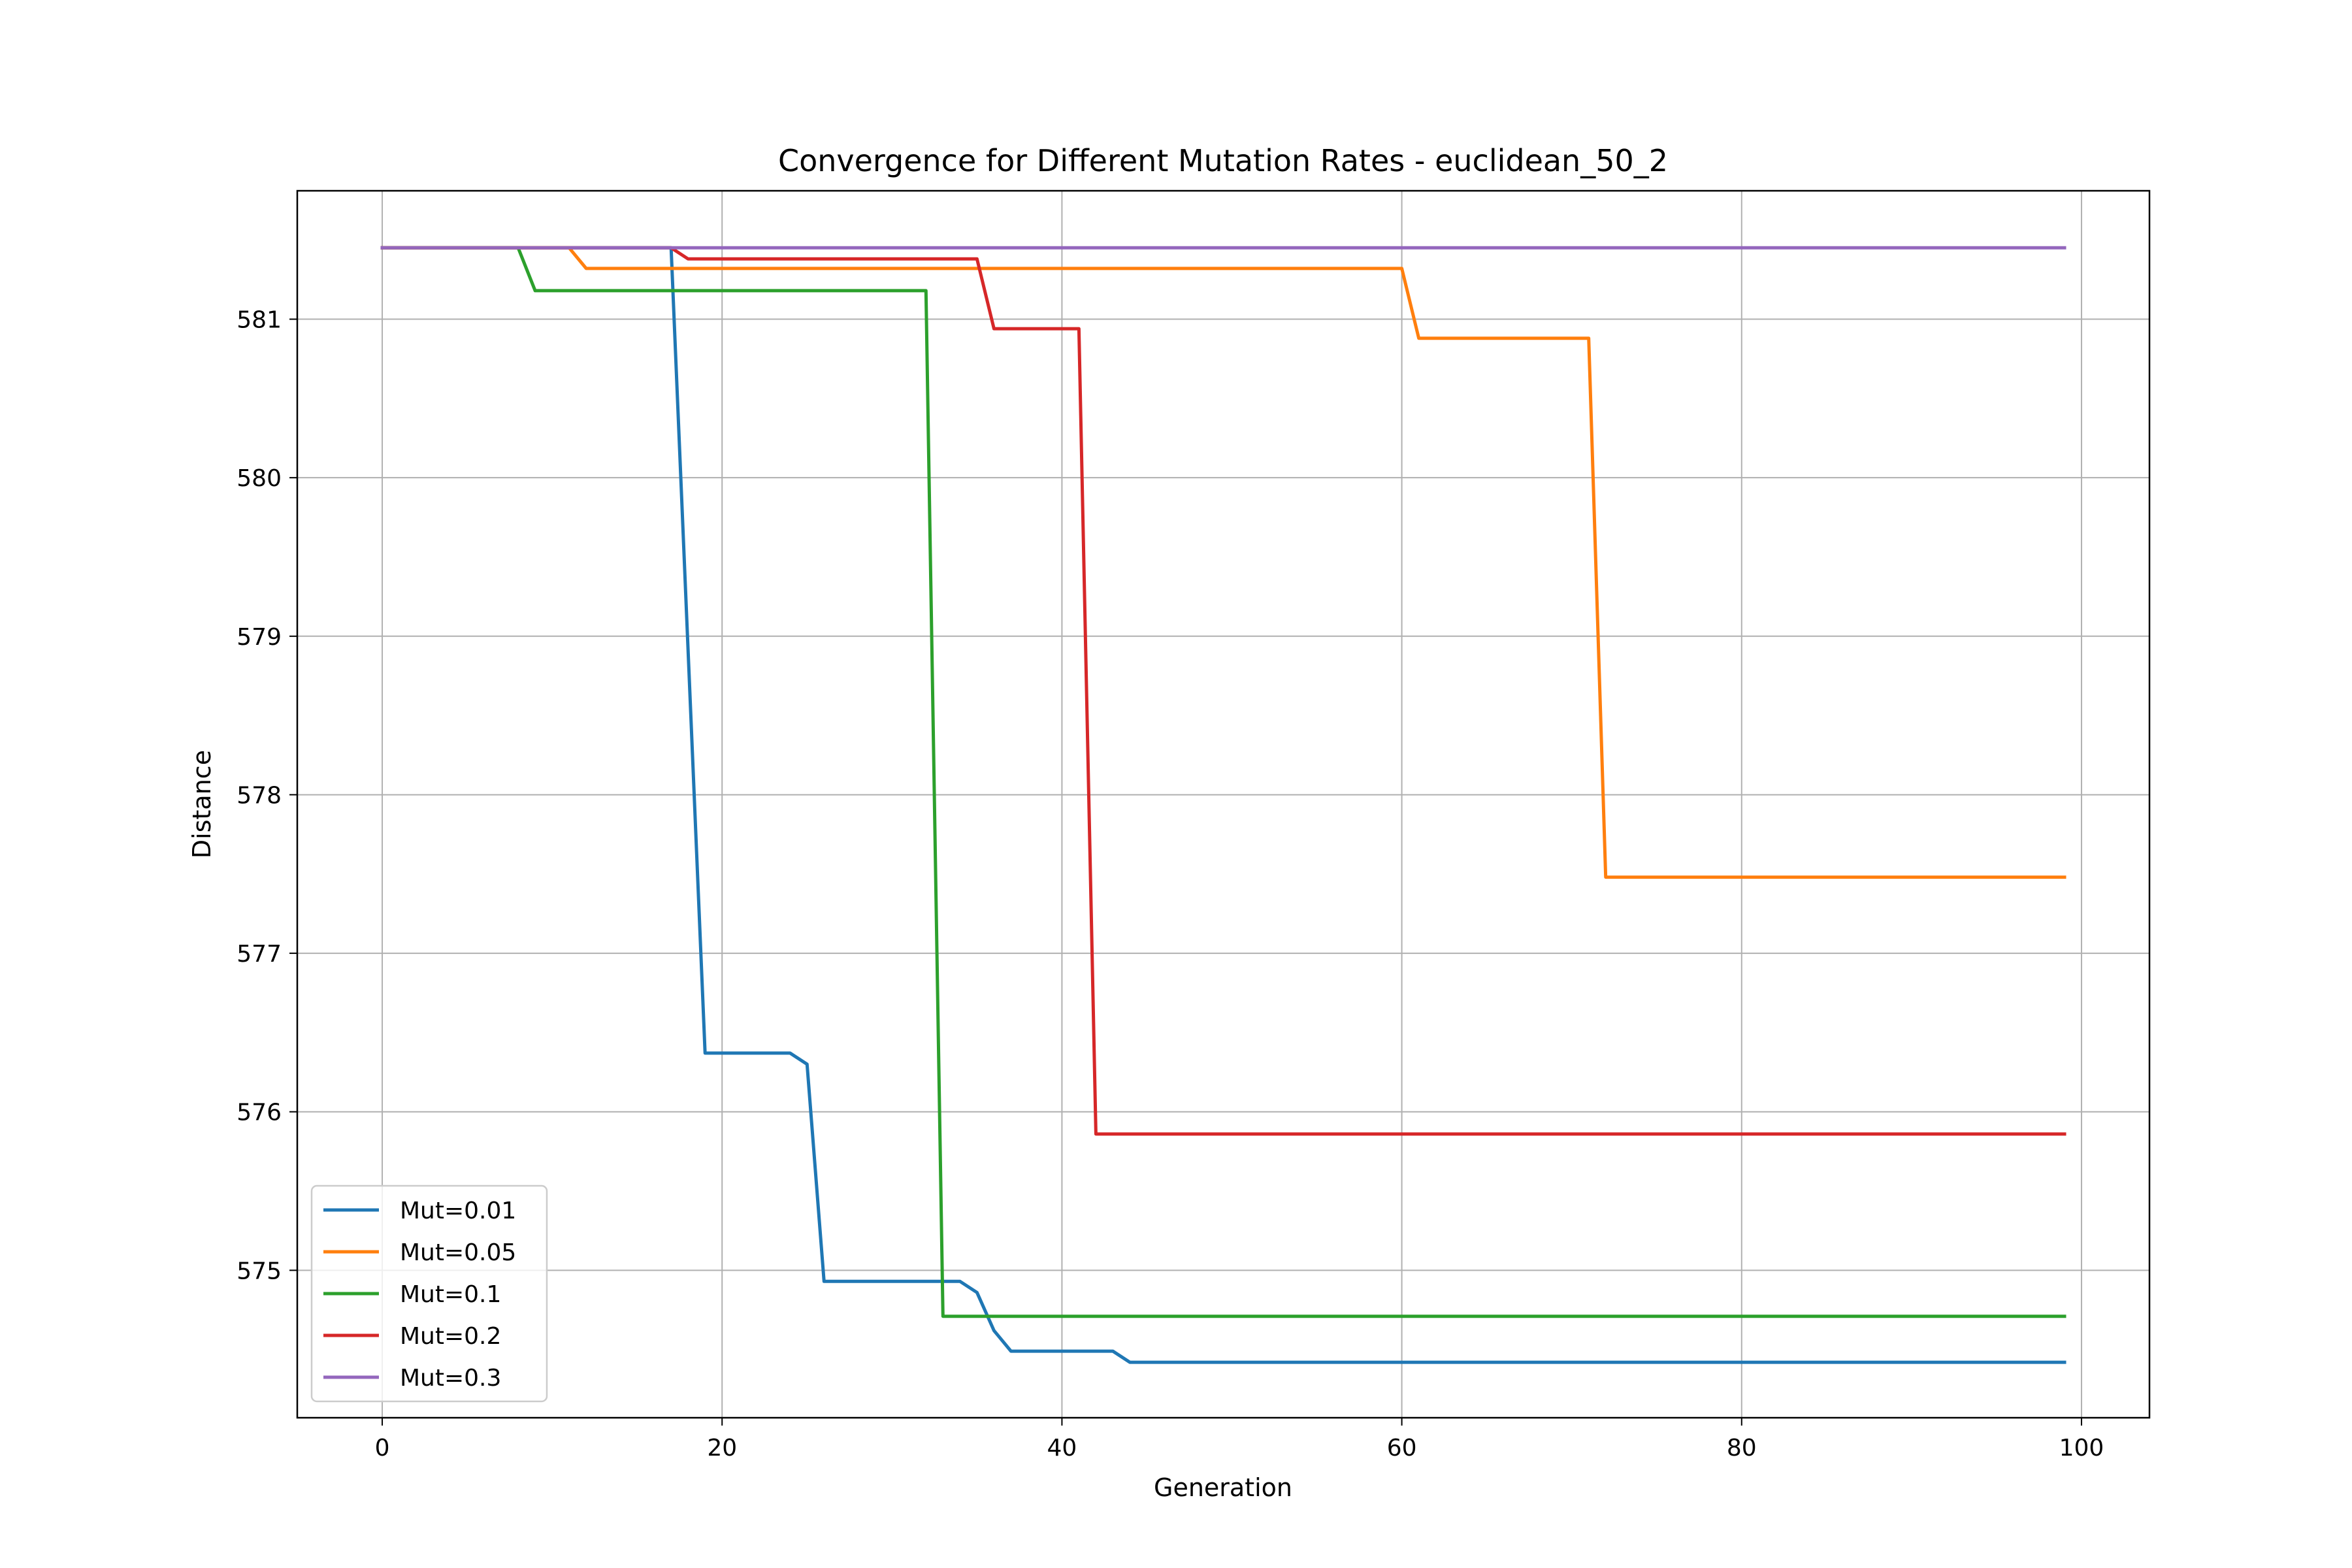  Describe the element at coordinates (259, 1113) in the screenshot. I see `y-tick-label: 576` at that location.